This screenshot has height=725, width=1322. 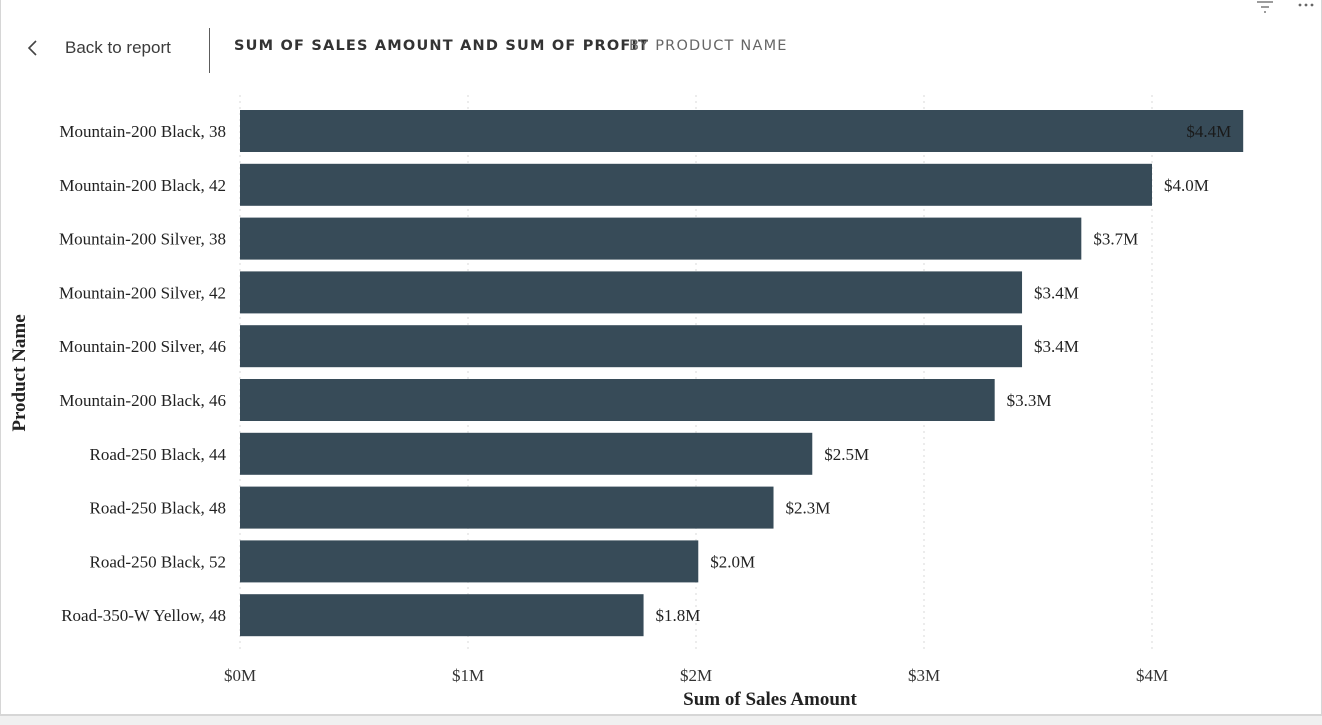 What do you see at coordinates (158, 508) in the screenshot?
I see `category-label: Road-250 Black, 48` at bounding box center [158, 508].